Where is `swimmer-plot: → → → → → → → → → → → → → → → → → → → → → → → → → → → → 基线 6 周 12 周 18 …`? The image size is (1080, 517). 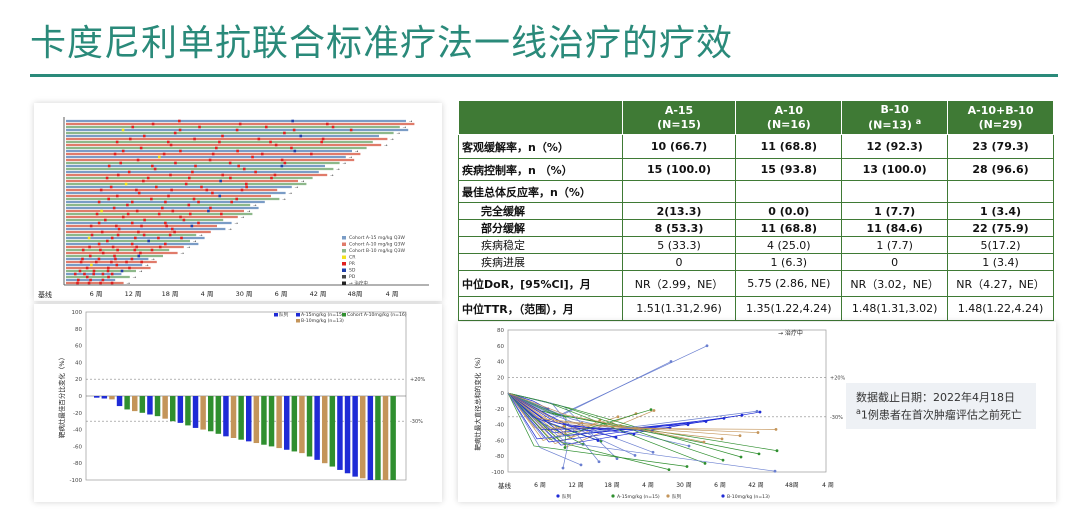
swimmer-plot: → → → → → → → → → → → → → → → → → → → → → → → → → → → → 基线 6 周 12 周 18 … is located at coordinates (238, 202).